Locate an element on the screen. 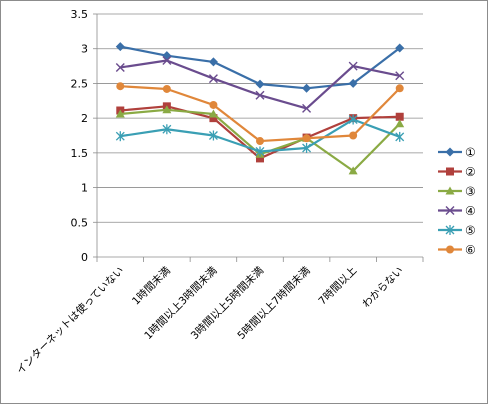 This screenshot has width=488, height=404. legend-entry: ⑤ is located at coordinates (457, 231).